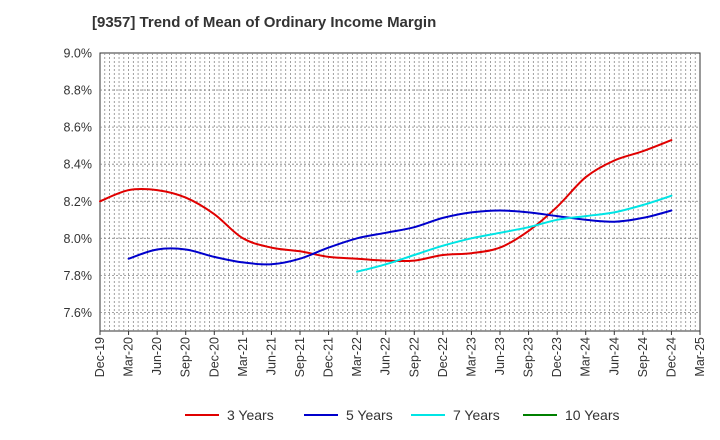 The width and height of the screenshot is (720, 440). I want to click on x-tick-label: Mar-22, so click(357, 357).